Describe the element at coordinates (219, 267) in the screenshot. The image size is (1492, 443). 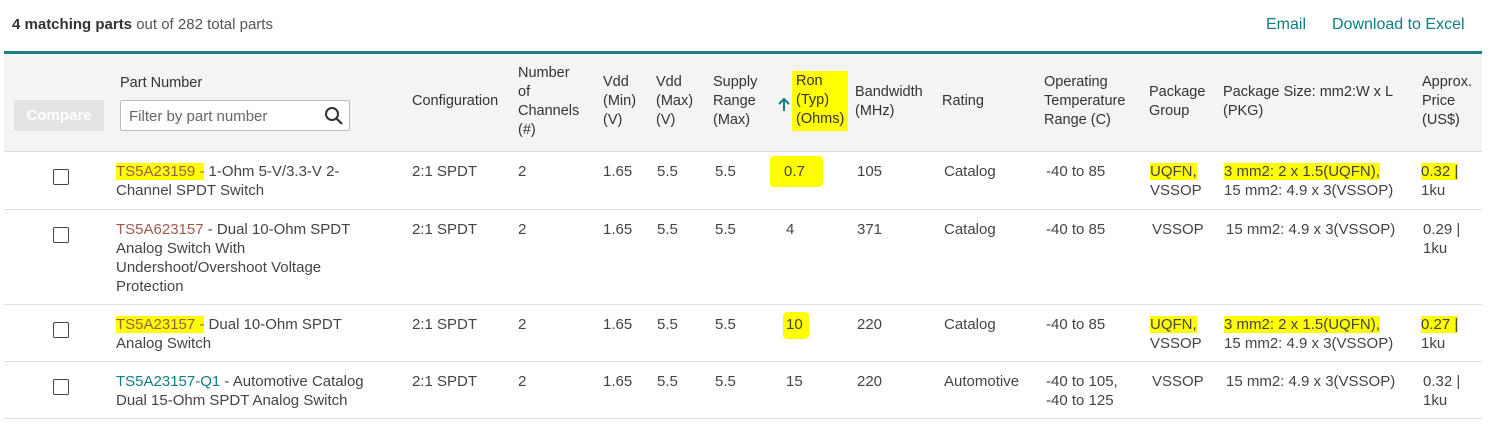
I see `part-description: Undershoot/Overshoot Voltage` at that location.